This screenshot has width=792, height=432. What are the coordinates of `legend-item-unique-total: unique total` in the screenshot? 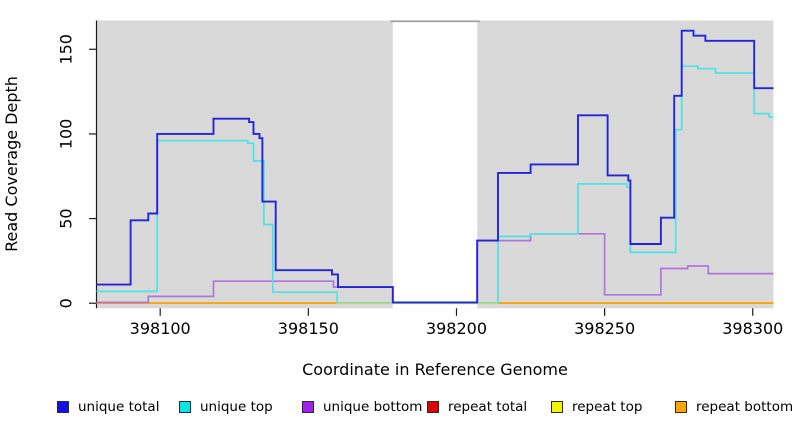 It's located at (108, 407).